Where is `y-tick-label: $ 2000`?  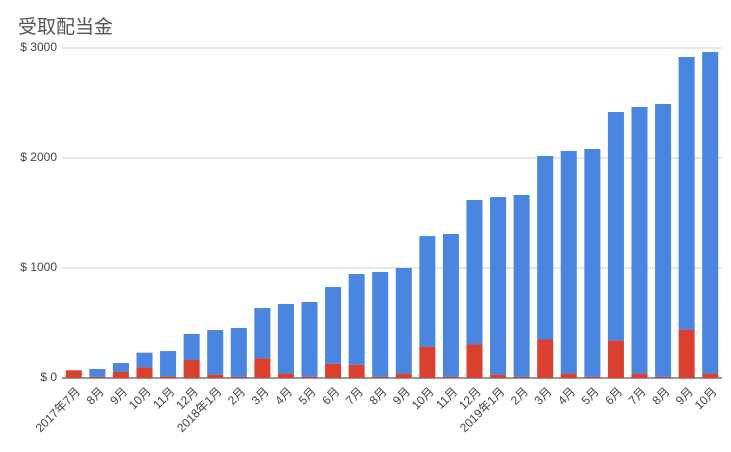
y-tick-label: $ 2000 is located at coordinates (38, 157).